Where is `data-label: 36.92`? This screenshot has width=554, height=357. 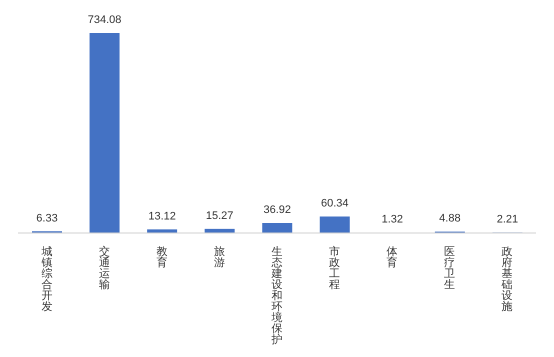 data-label: 36.92 is located at coordinates (277, 210).